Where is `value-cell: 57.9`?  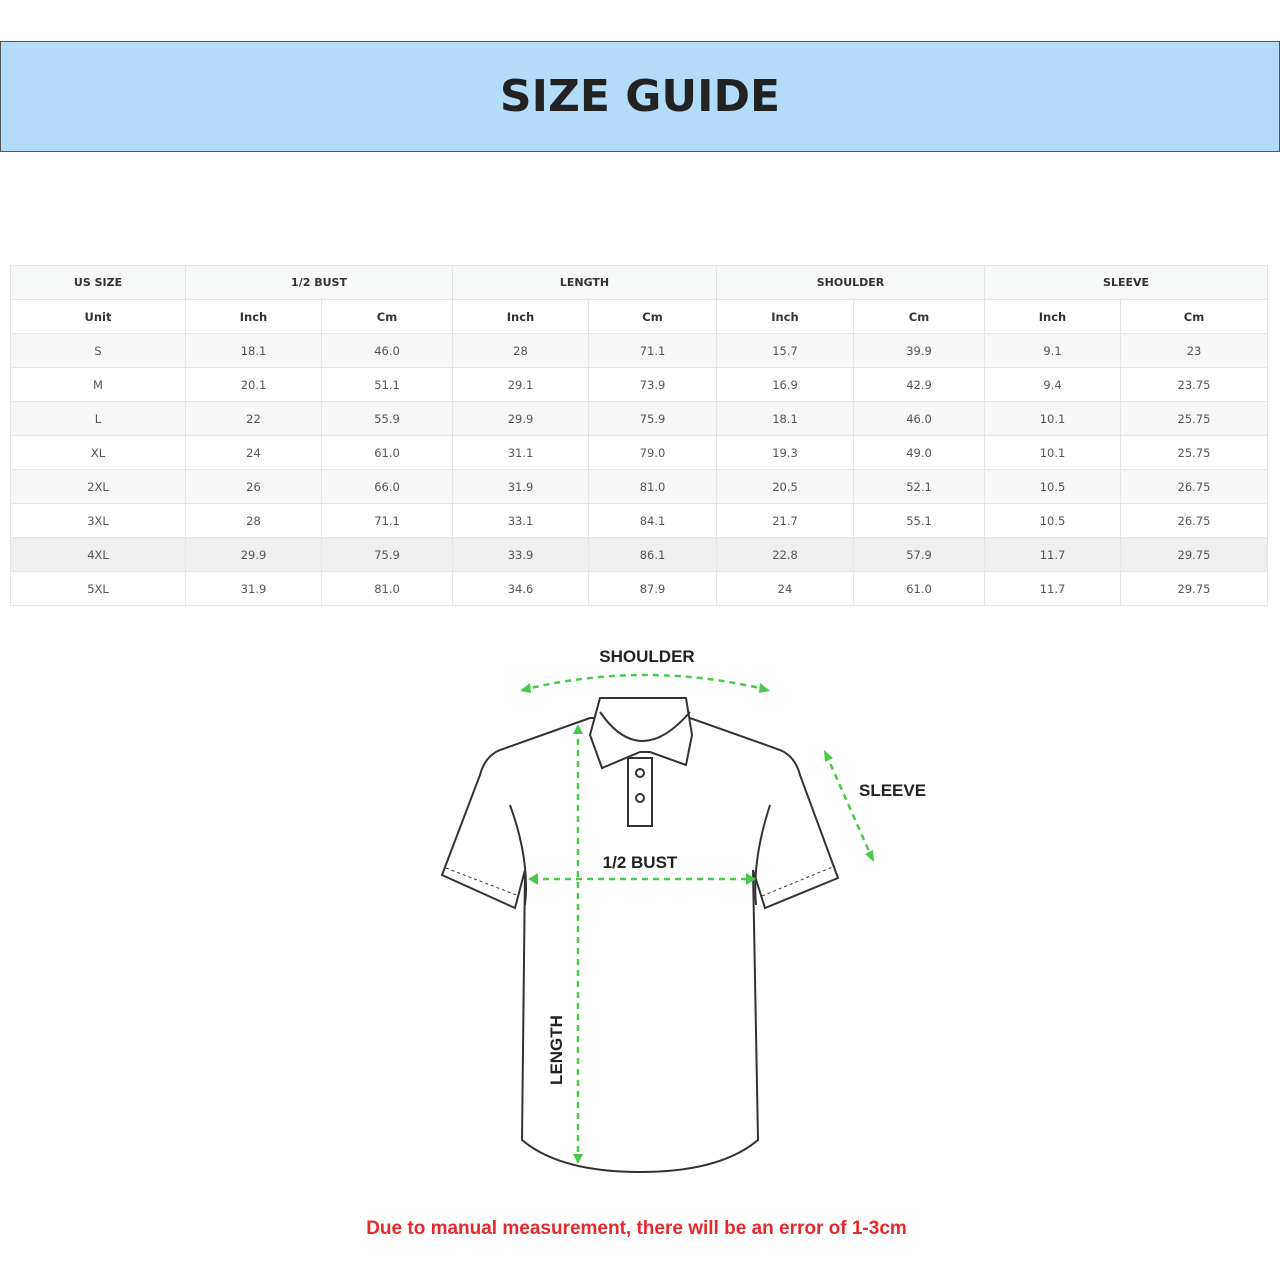 value-cell: 57.9 is located at coordinates (919, 554).